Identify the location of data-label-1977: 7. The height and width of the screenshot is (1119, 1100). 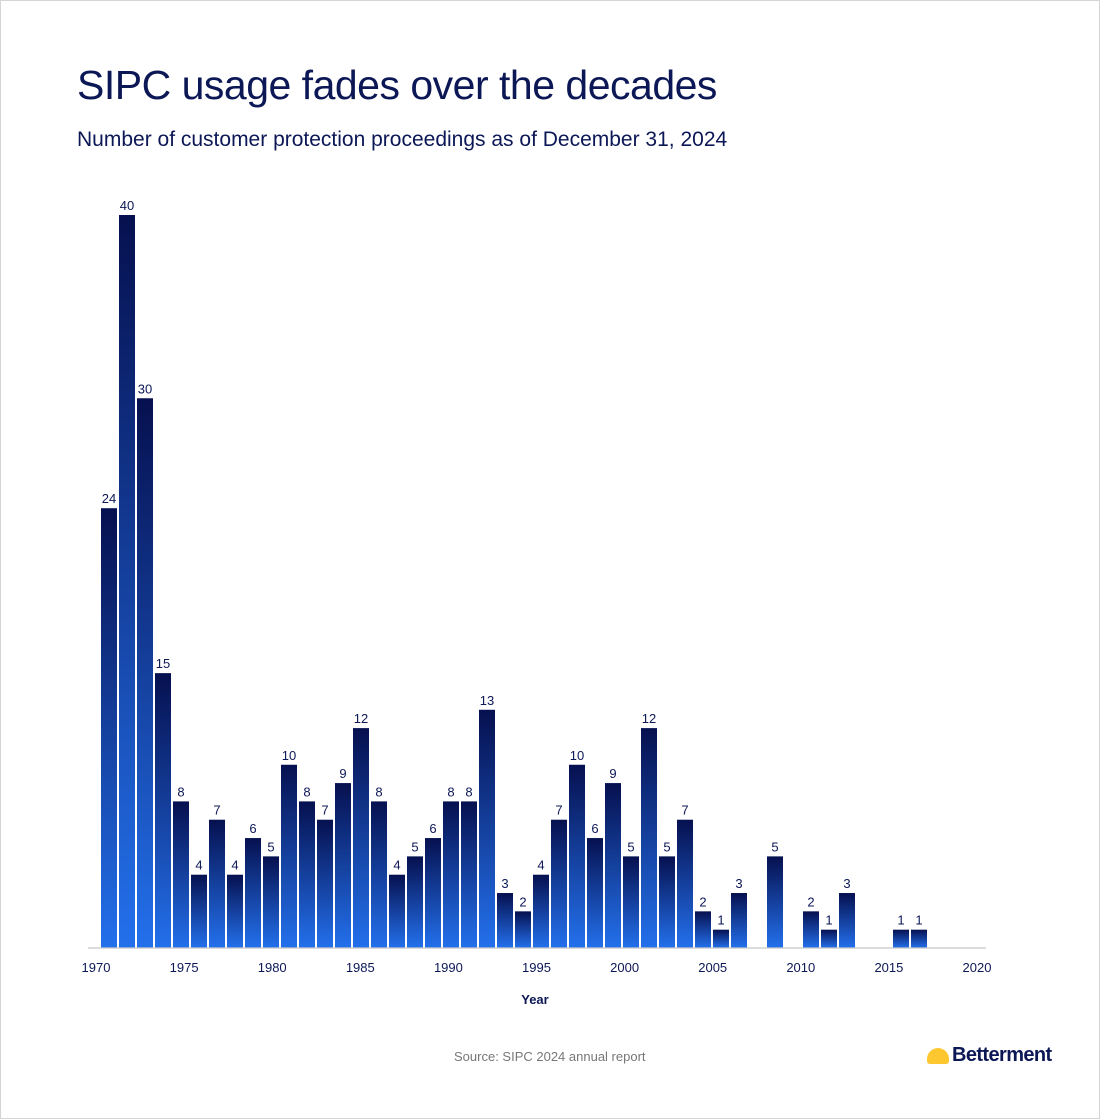
(216, 810).